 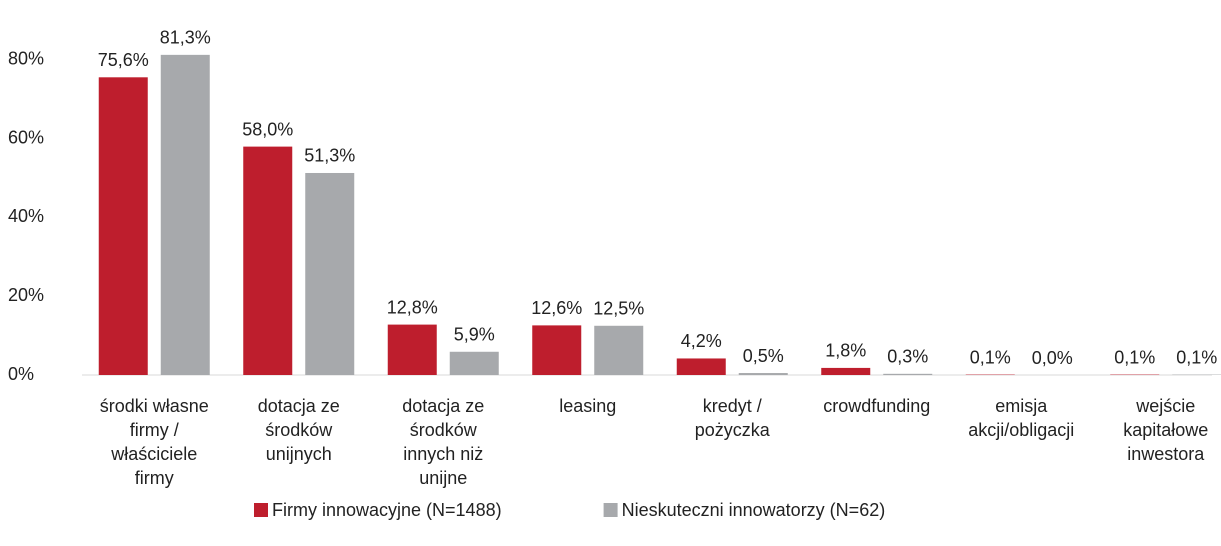 I want to click on x-tick-label: kredyt /, so click(x=732, y=406).